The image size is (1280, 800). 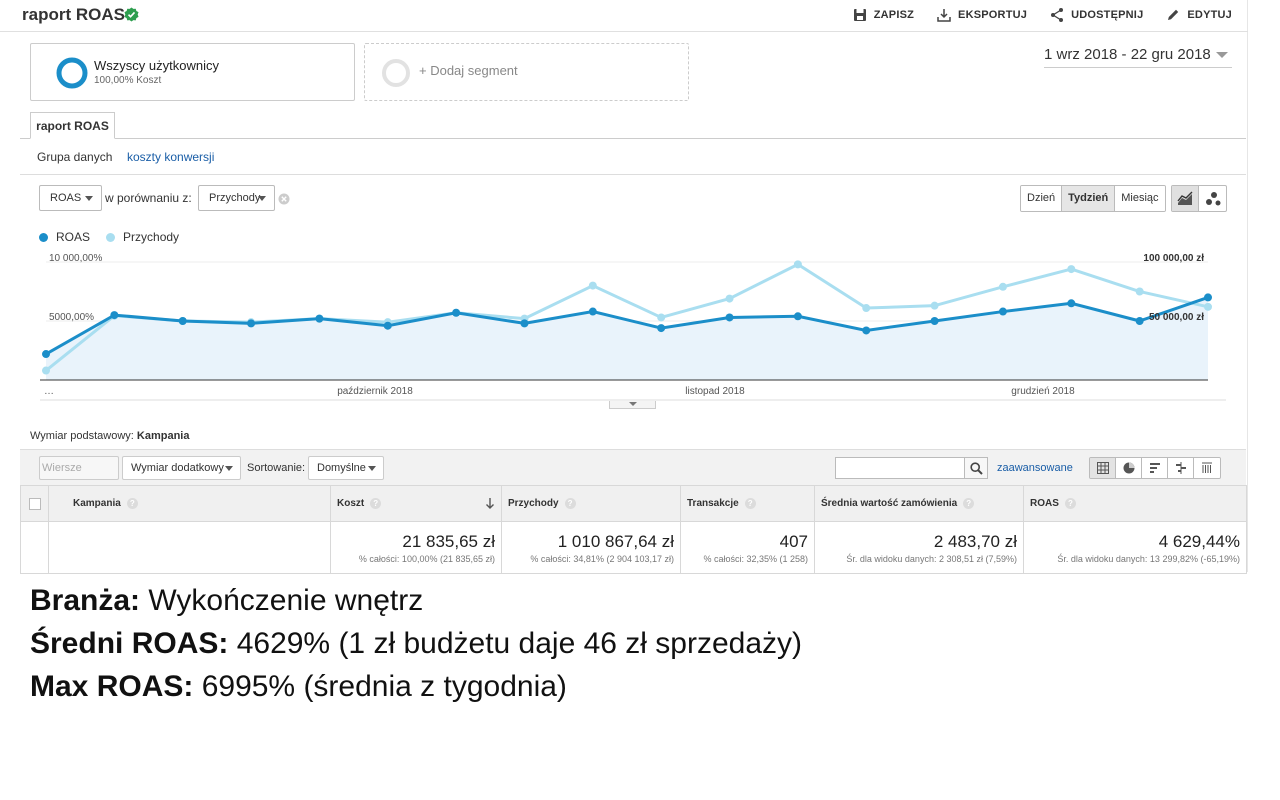 I want to click on column-header-label: Średnia wartość zamówienia, so click(x=889, y=504).